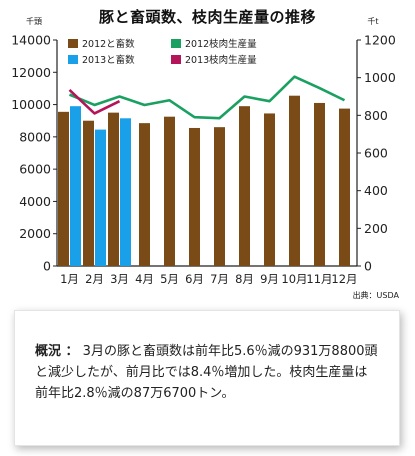 This screenshot has height=456, width=415. What do you see at coordinates (221, 44) in the screenshot?
I see `legend-label: 2012枝肉生産量` at bounding box center [221, 44].